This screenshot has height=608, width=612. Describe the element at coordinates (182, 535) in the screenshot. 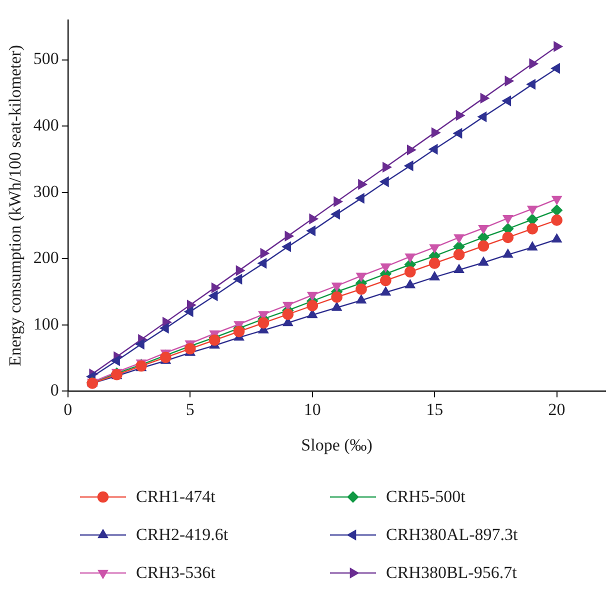

I see `legend-label: CRH2-419.6t` at that location.